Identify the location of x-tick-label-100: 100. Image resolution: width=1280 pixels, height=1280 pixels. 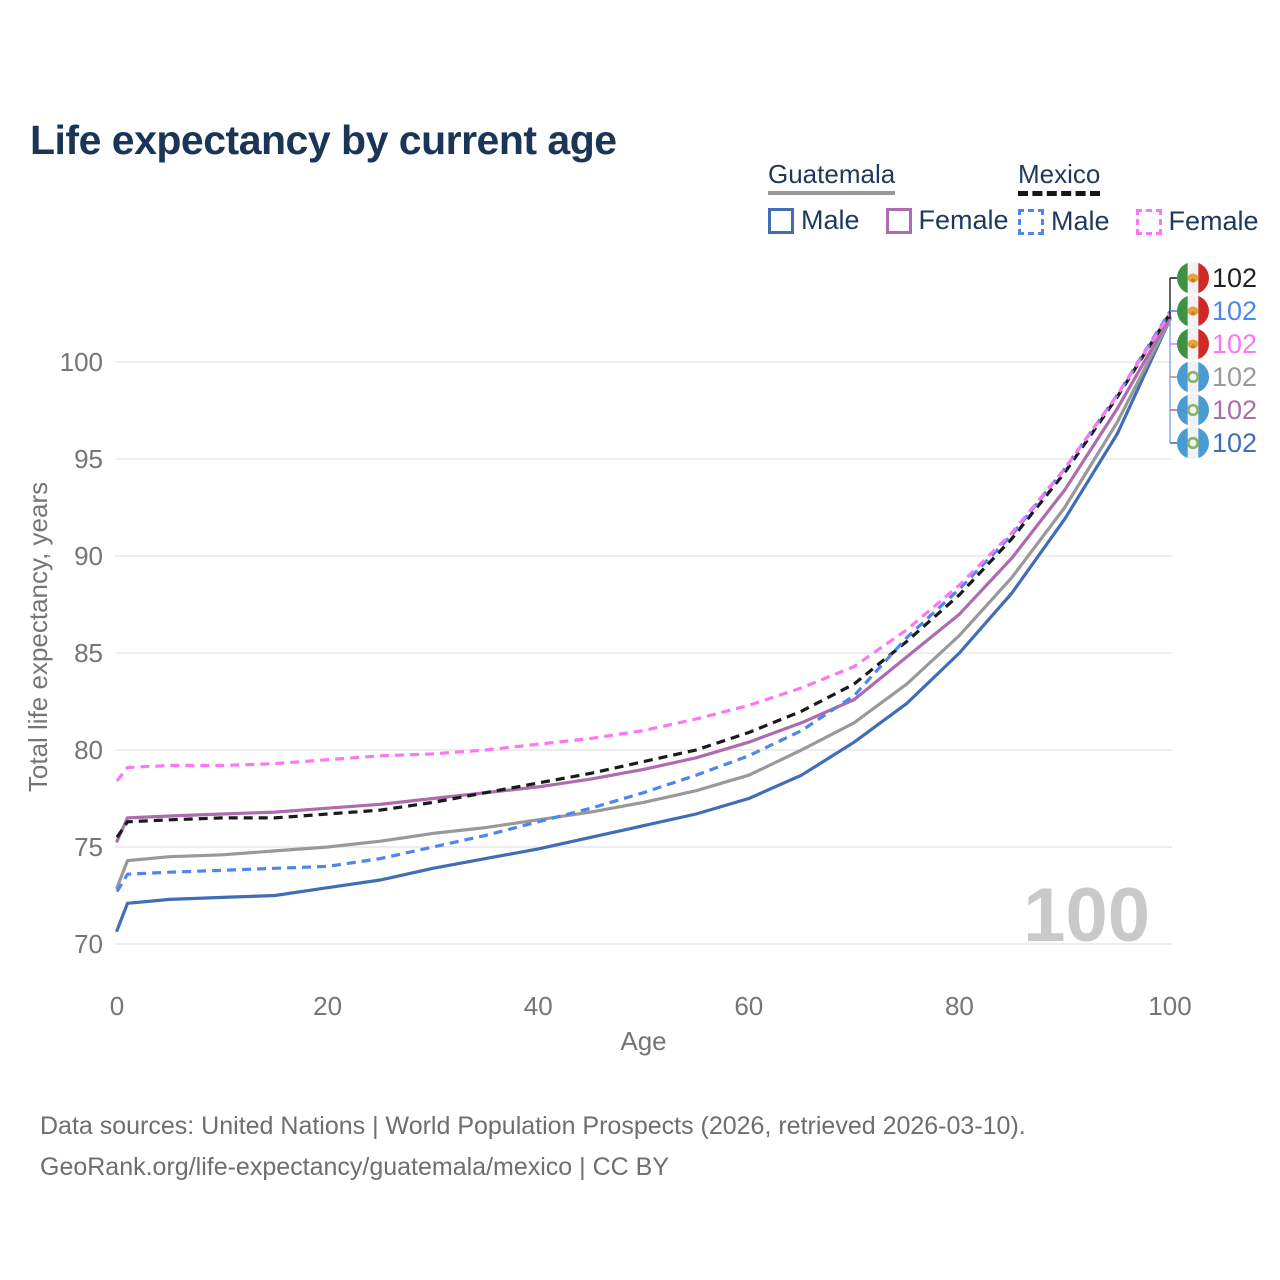
(1169, 1006).